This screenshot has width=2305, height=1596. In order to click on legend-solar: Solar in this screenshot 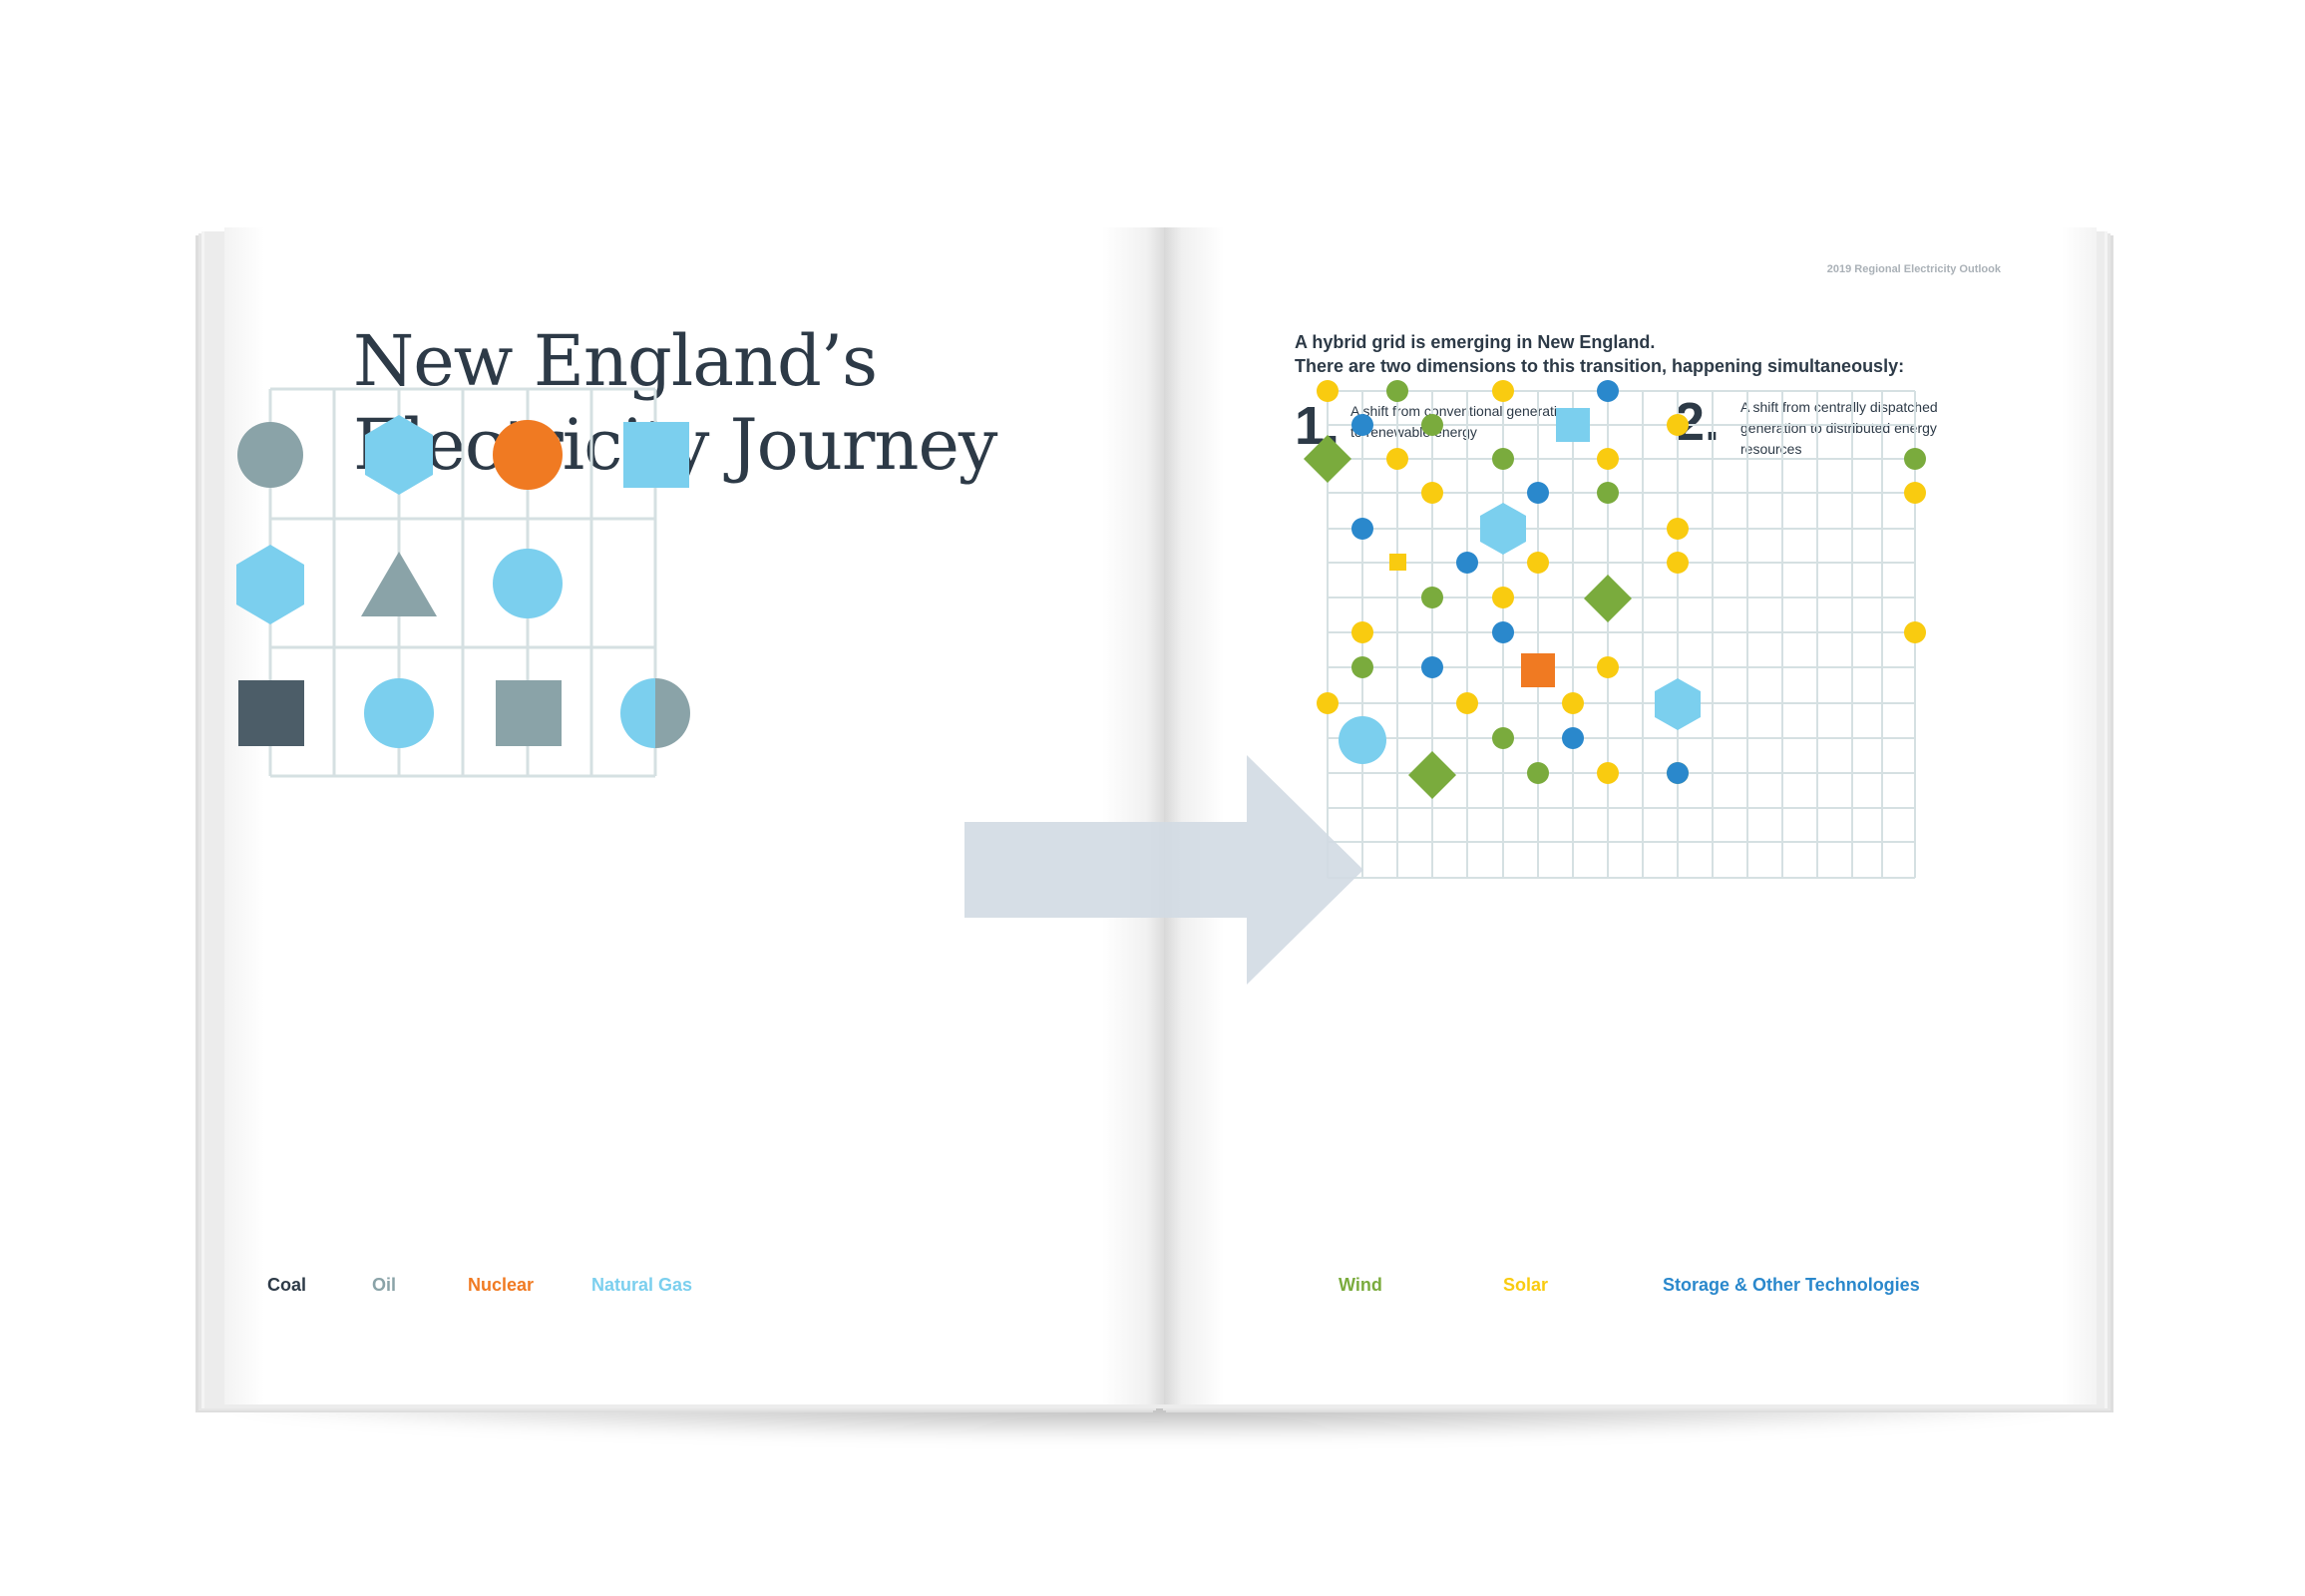, I will do `click(1526, 1285)`.